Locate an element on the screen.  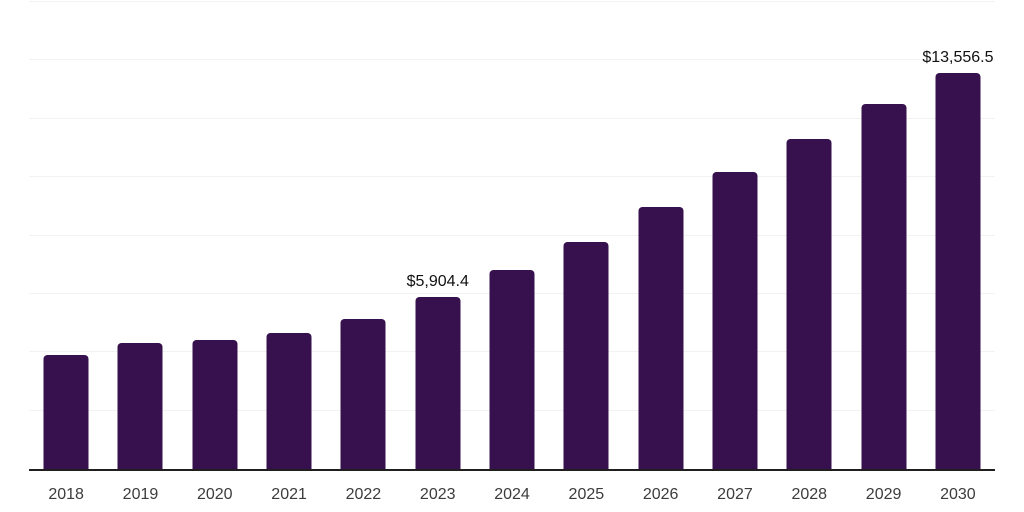
bar-2024 is located at coordinates (512, 369).